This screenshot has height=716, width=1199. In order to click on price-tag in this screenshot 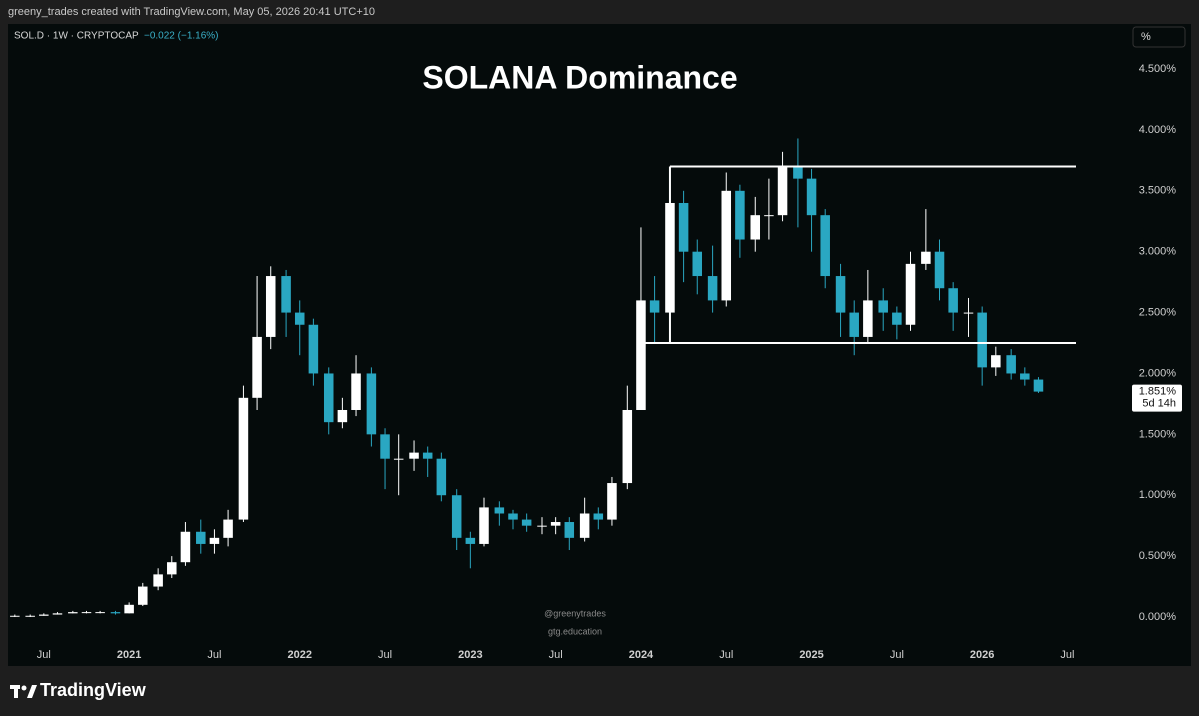, I will do `click(1157, 398)`.